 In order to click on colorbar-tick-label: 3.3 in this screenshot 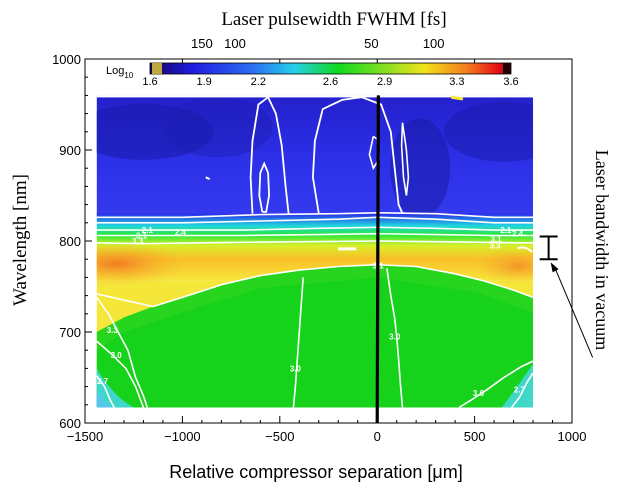, I will do `click(456, 82)`.